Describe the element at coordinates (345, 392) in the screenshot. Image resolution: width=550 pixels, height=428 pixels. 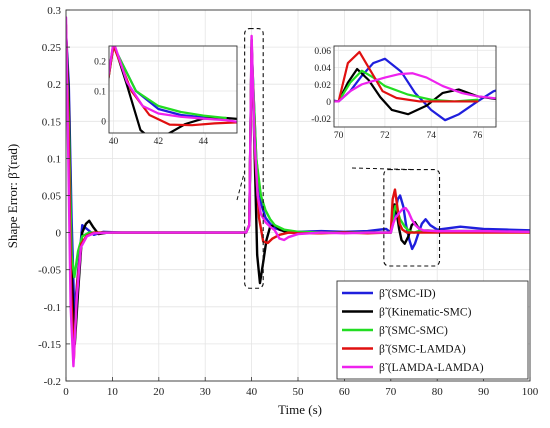
I see `x-tick-label: 60` at that location.